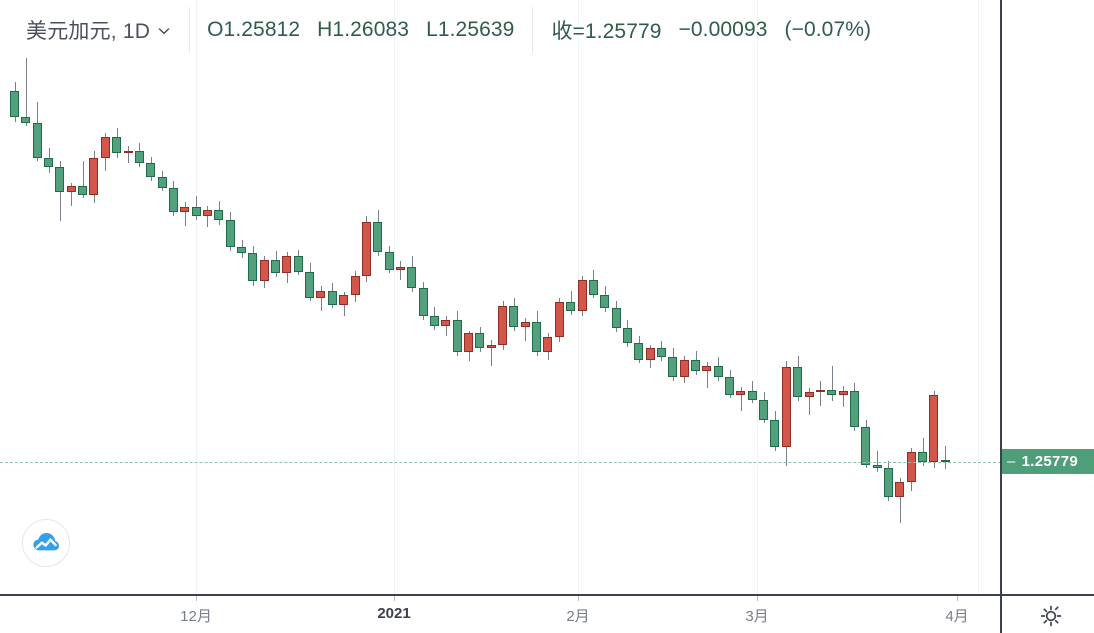 This screenshot has width=1094, height=633. I want to click on time-label-3: 3月, so click(757, 616).